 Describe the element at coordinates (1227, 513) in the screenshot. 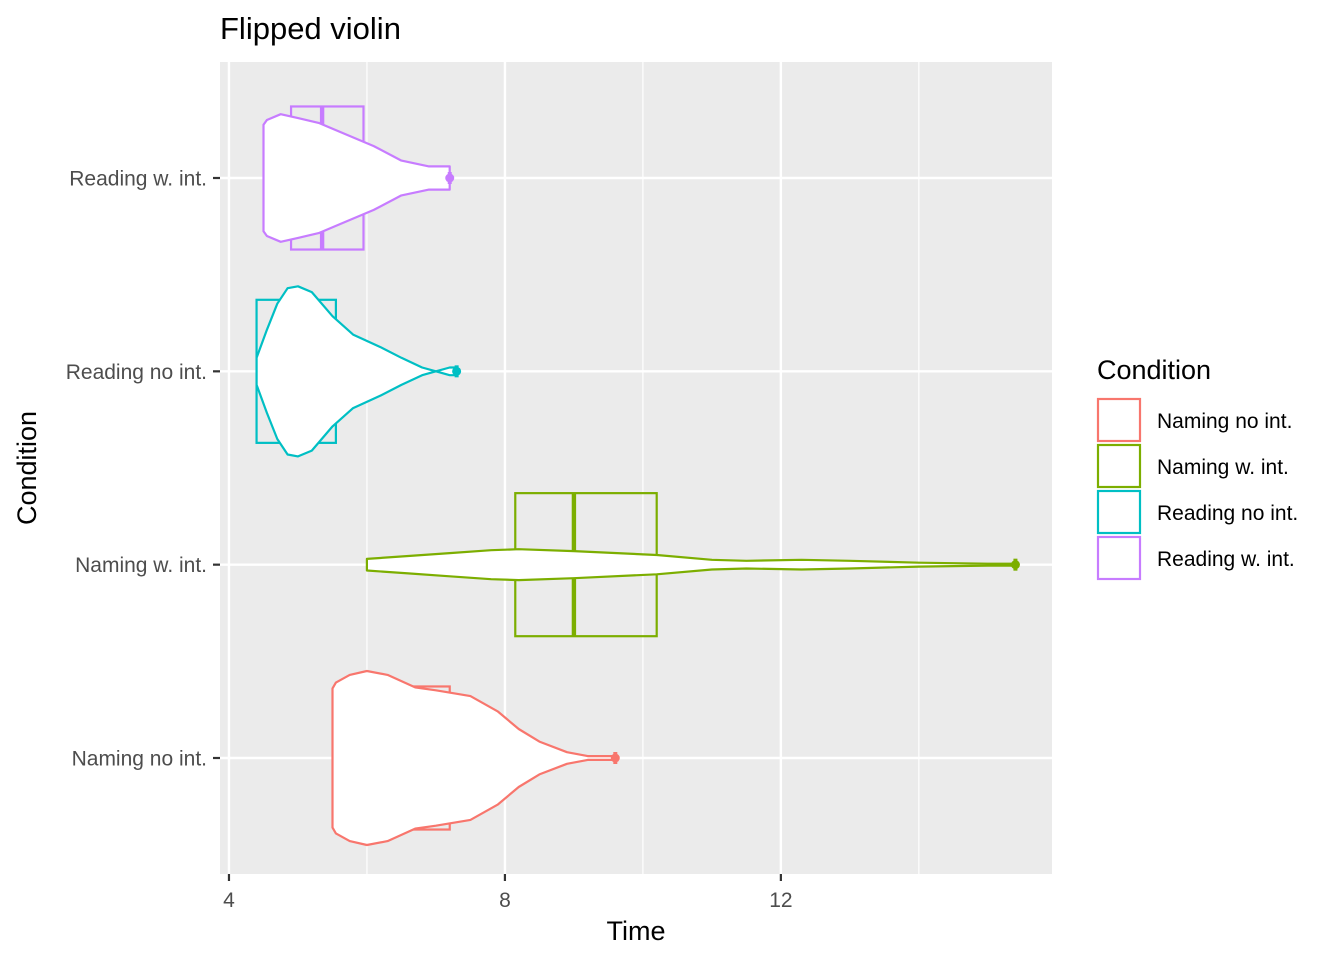

I see `legend-label: Reading no int.` at that location.